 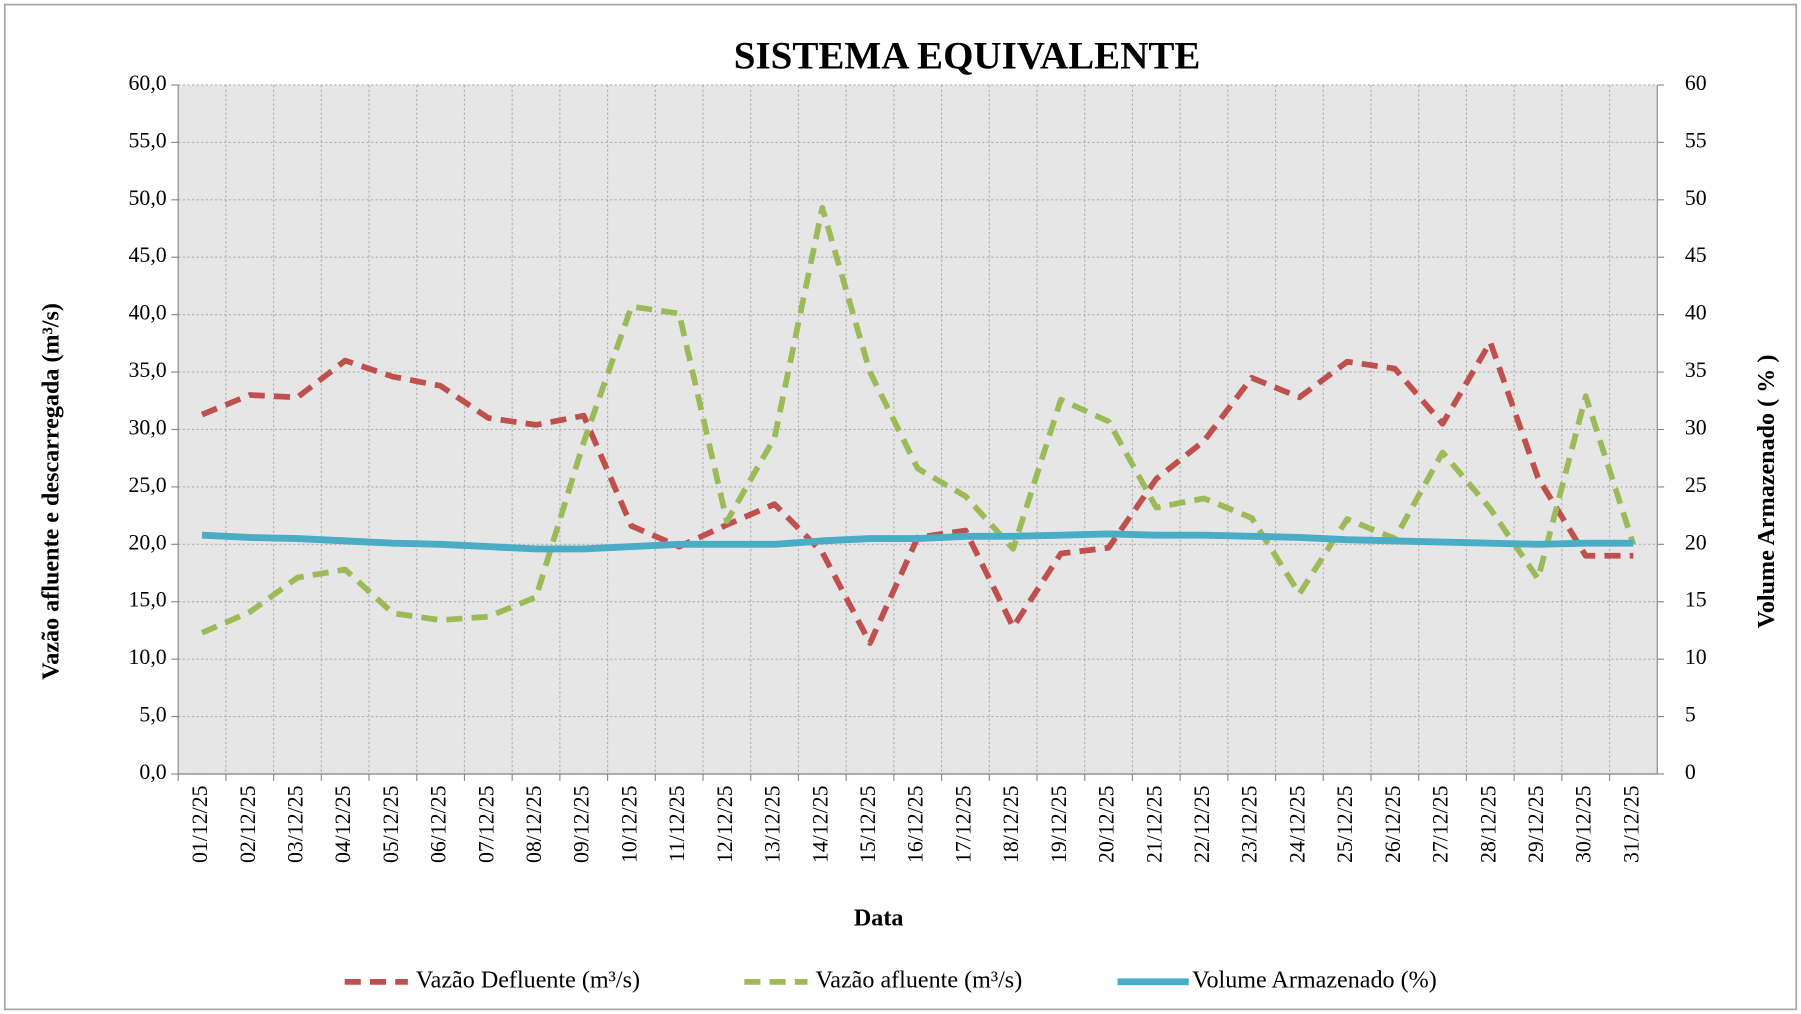 I want to click on y2-tick-label: 55, so click(x=1696, y=140).